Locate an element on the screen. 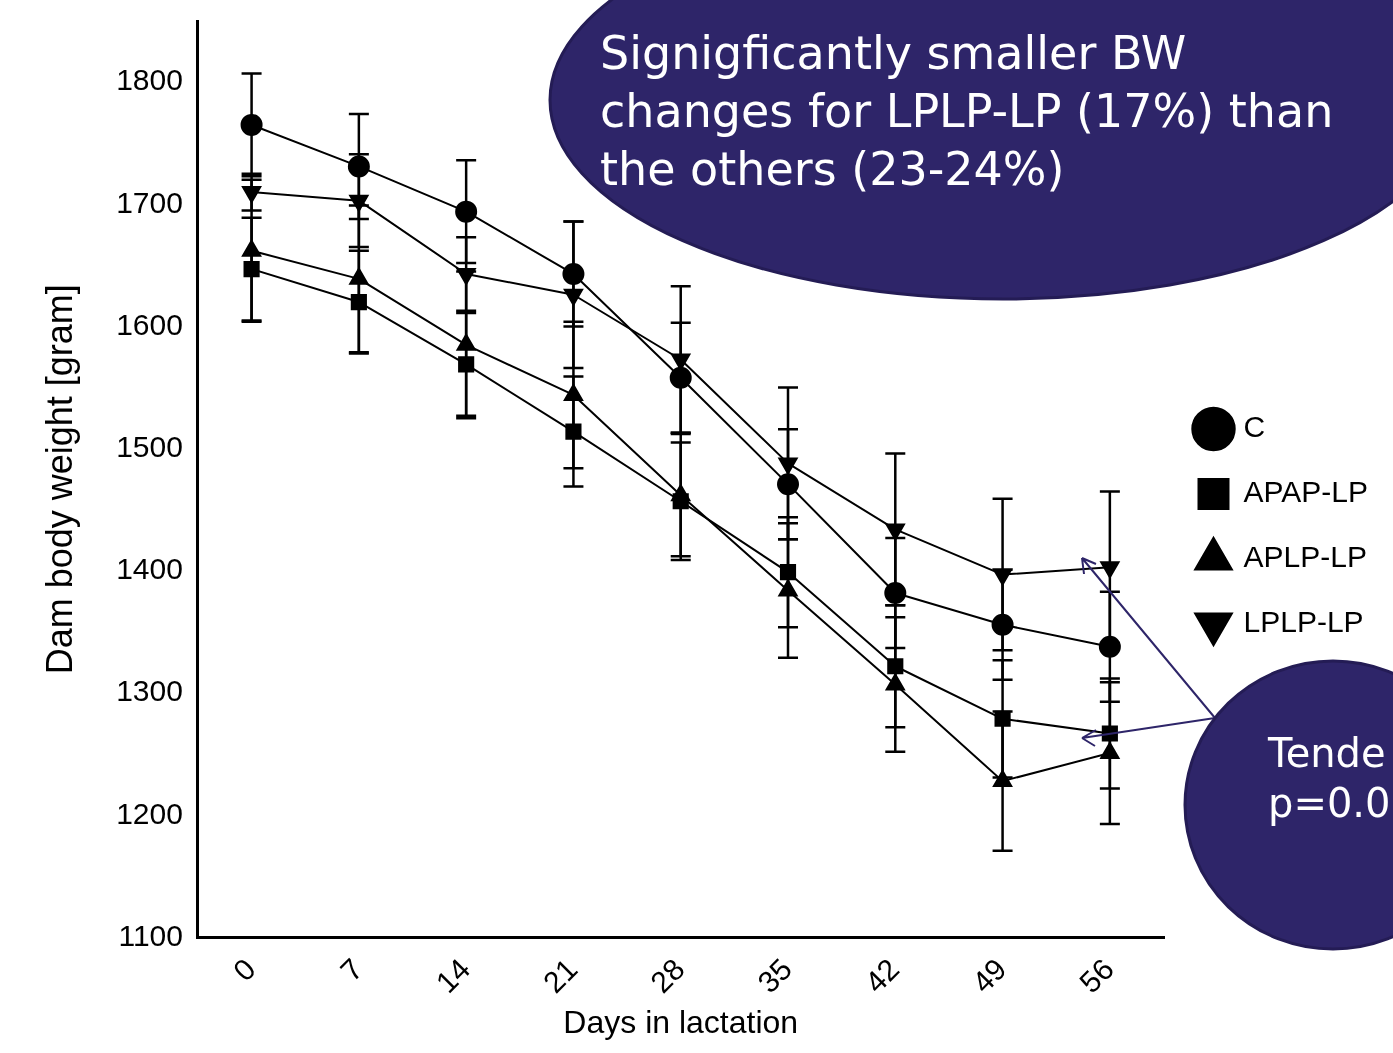  x-tick-label: 35 is located at coordinates (775, 975).